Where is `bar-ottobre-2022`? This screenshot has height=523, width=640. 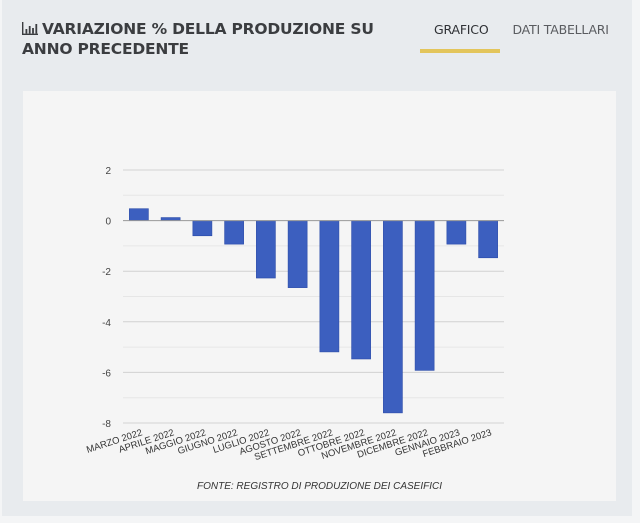
bar-ottobre-2022 is located at coordinates (361, 290).